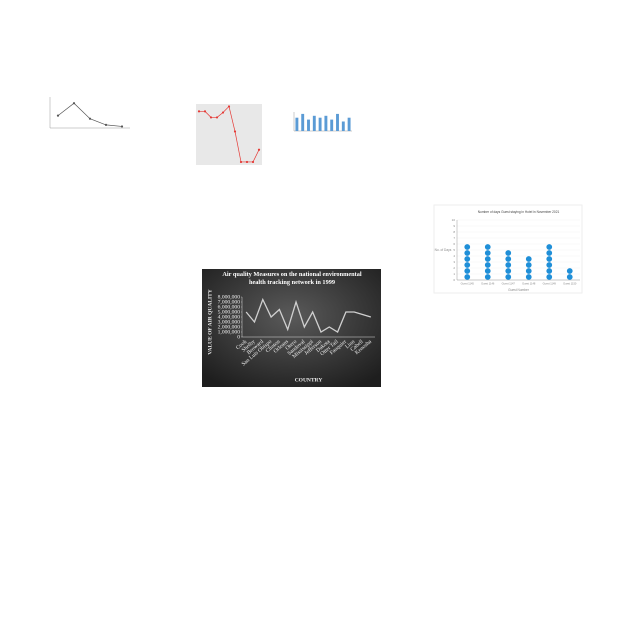 This screenshot has height=640, width=640. I want to click on y-tick-label: 2, so click(454, 268).